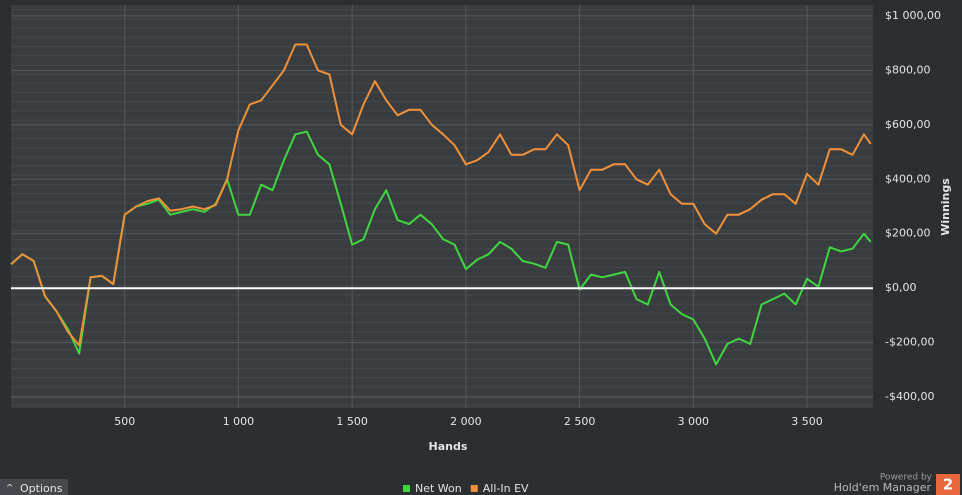  What do you see at coordinates (506, 488) in the screenshot?
I see `legend-label: All-In EV` at bounding box center [506, 488].